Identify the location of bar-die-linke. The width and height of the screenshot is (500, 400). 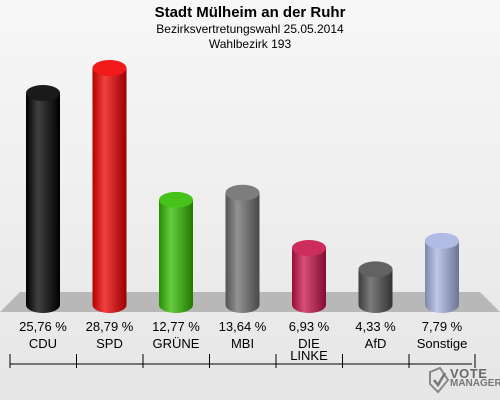
(309, 276).